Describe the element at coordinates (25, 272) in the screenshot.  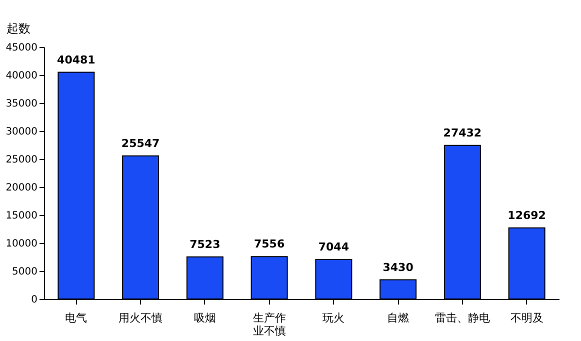
I see `y-tick-label: 5000` at that location.